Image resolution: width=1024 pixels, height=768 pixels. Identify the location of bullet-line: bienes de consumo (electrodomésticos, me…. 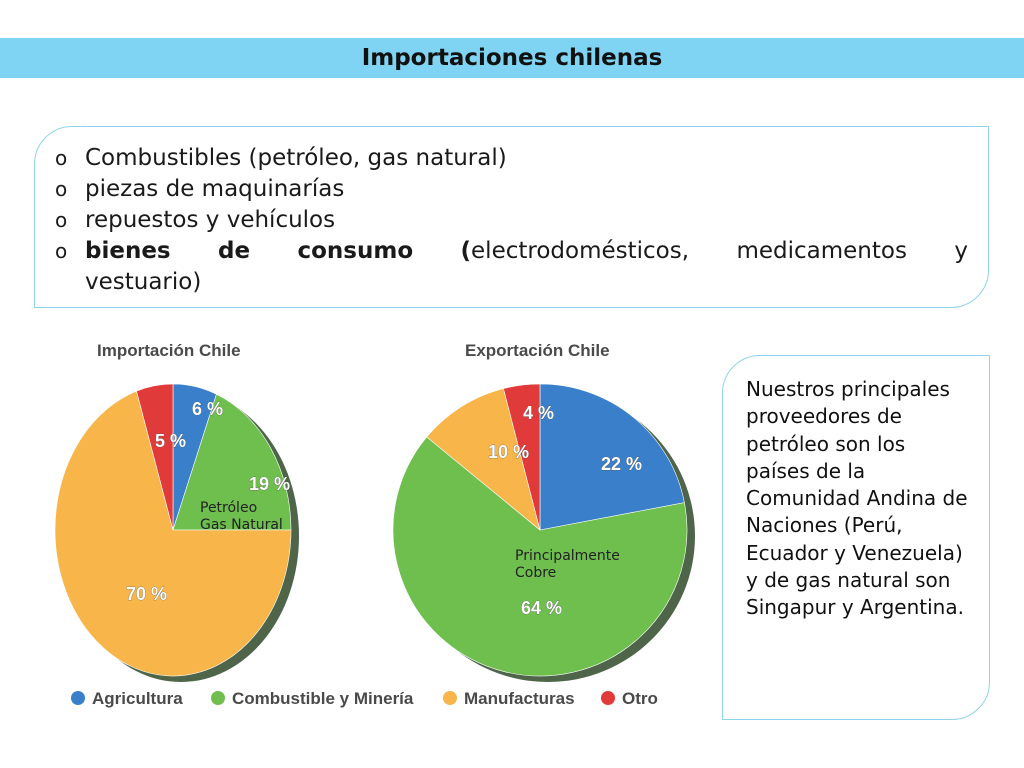
(526, 251).